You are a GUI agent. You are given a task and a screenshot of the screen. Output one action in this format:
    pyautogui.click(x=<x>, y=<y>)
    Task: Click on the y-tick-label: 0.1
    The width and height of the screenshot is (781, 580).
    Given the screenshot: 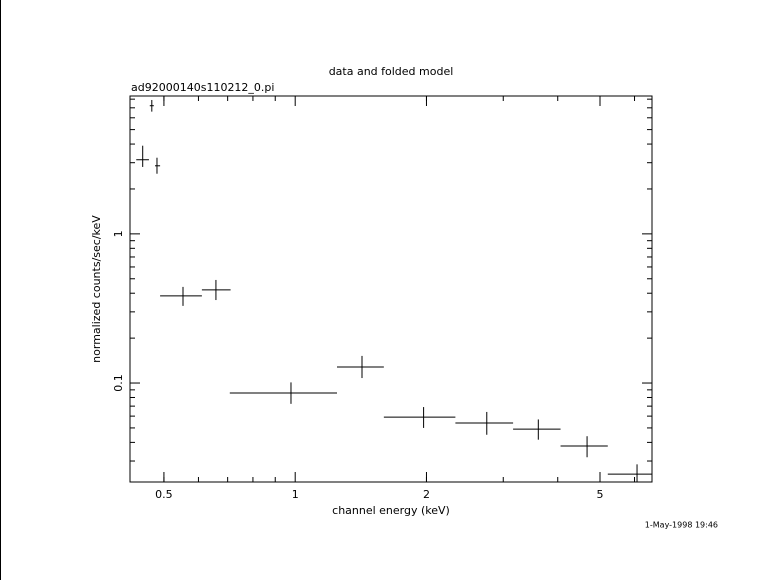 What is the action you would take?
    pyautogui.click(x=118, y=383)
    